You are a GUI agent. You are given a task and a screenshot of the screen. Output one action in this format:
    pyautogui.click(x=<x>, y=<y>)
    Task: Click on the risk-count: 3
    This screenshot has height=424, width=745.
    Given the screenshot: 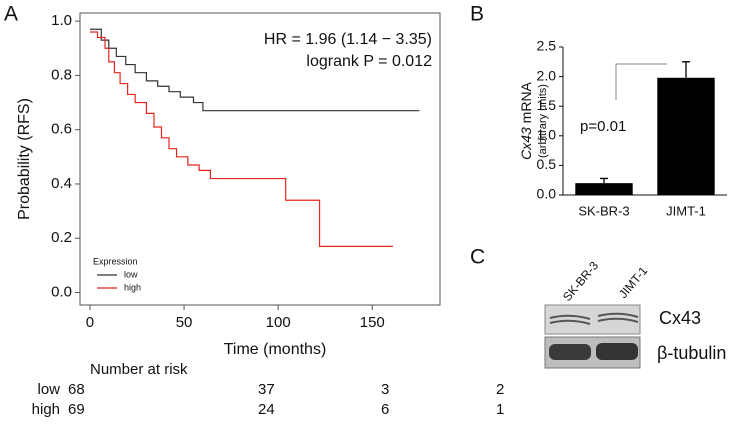 What is the action you would take?
    pyautogui.click(x=385, y=389)
    